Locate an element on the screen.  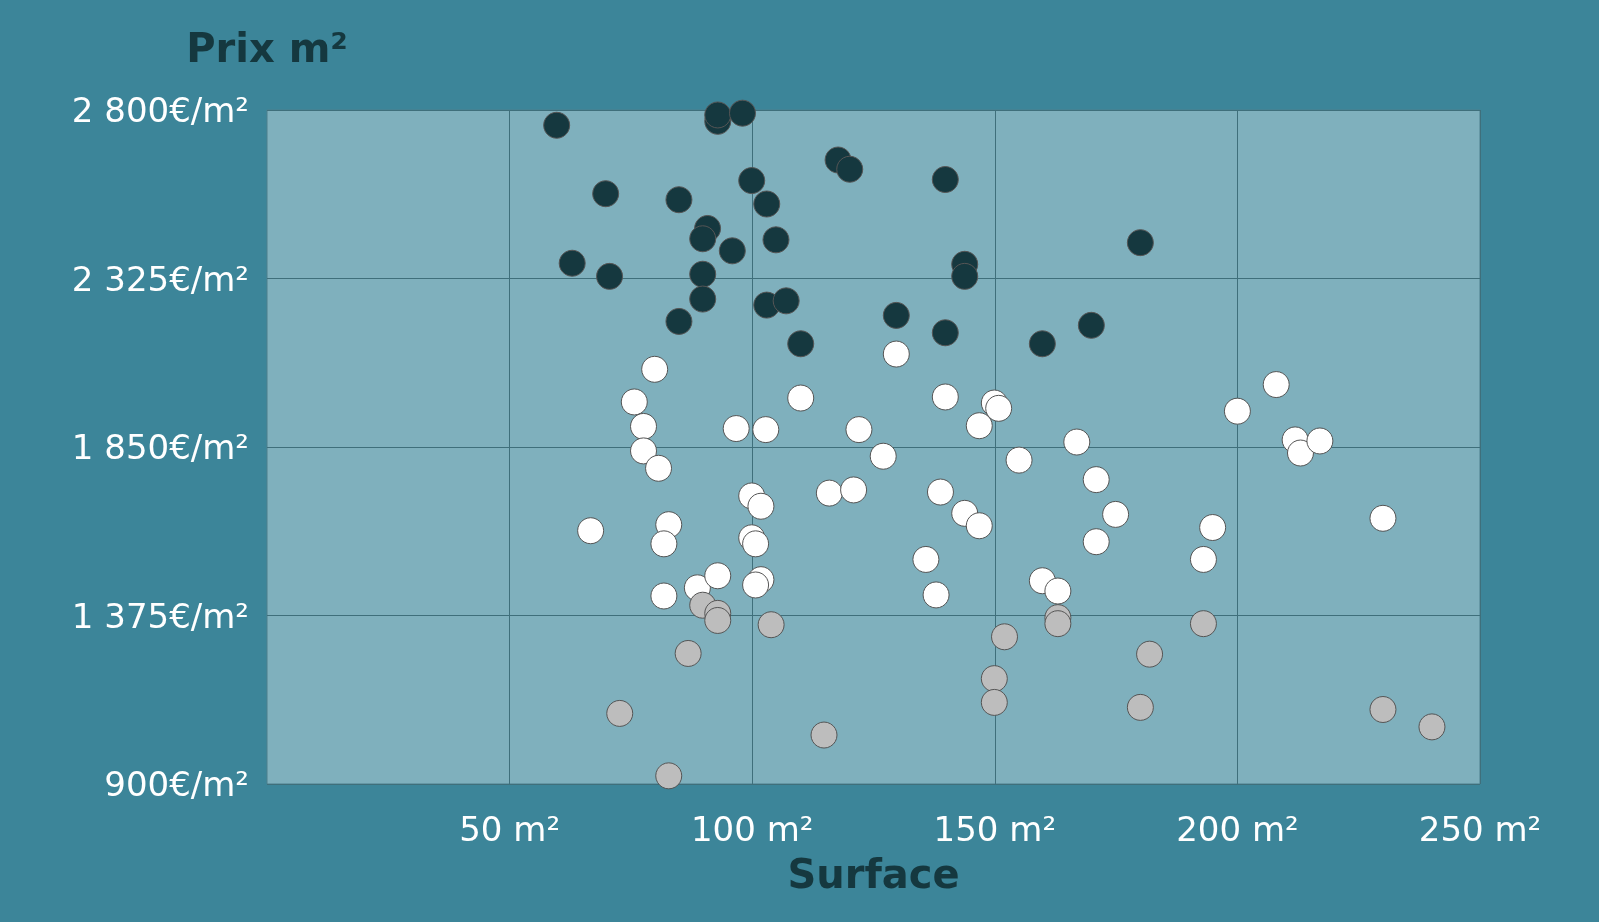
y-tick-label: 1 850€/m² is located at coordinates (160, 447).